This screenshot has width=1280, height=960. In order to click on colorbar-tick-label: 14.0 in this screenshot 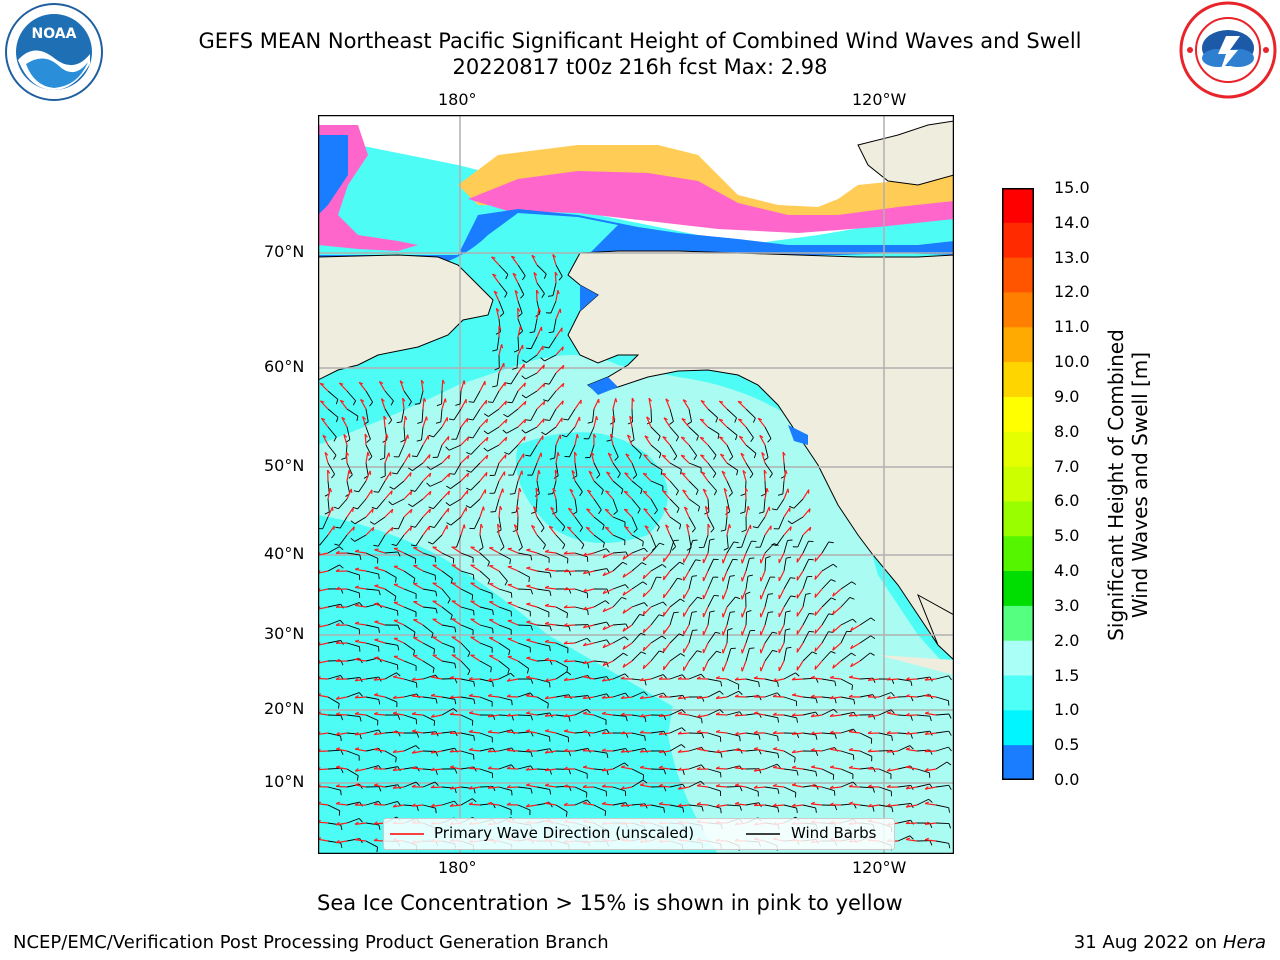, I will do `click(1072, 222)`.